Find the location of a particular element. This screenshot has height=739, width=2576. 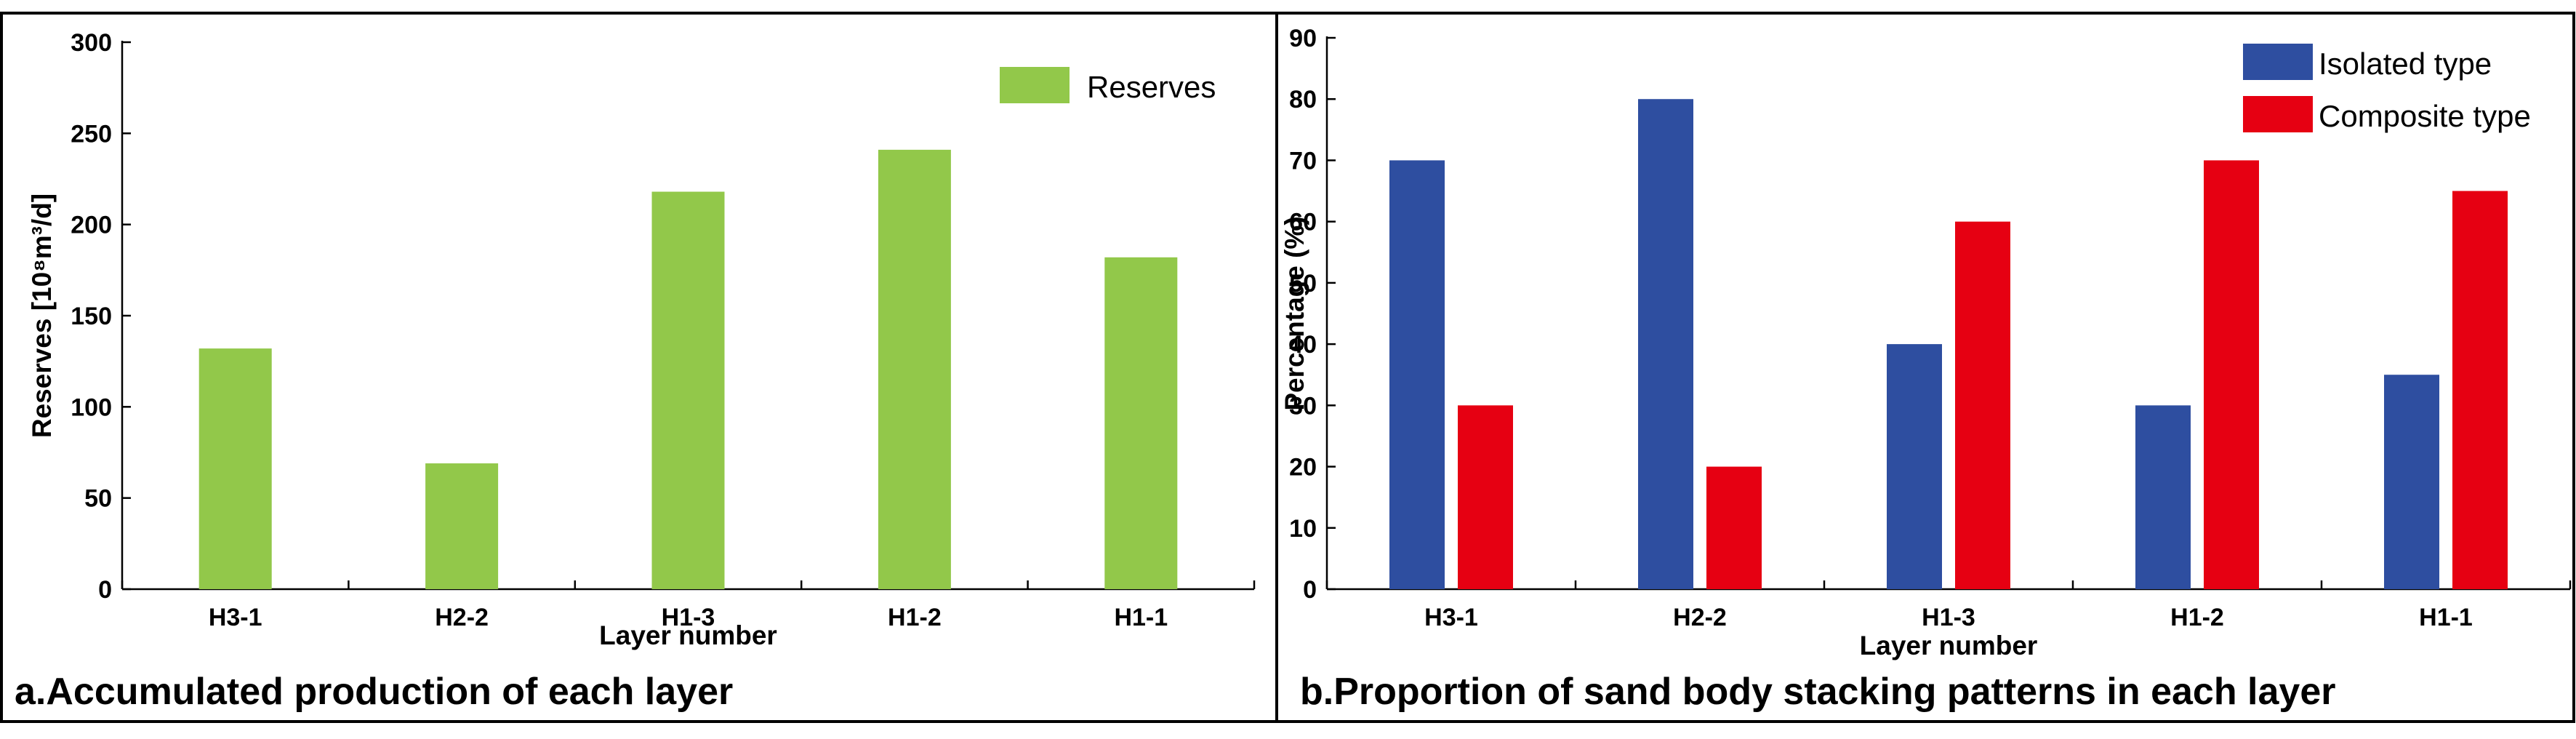

panel-a-x-tick-label: H1-1 is located at coordinates (1141, 617).